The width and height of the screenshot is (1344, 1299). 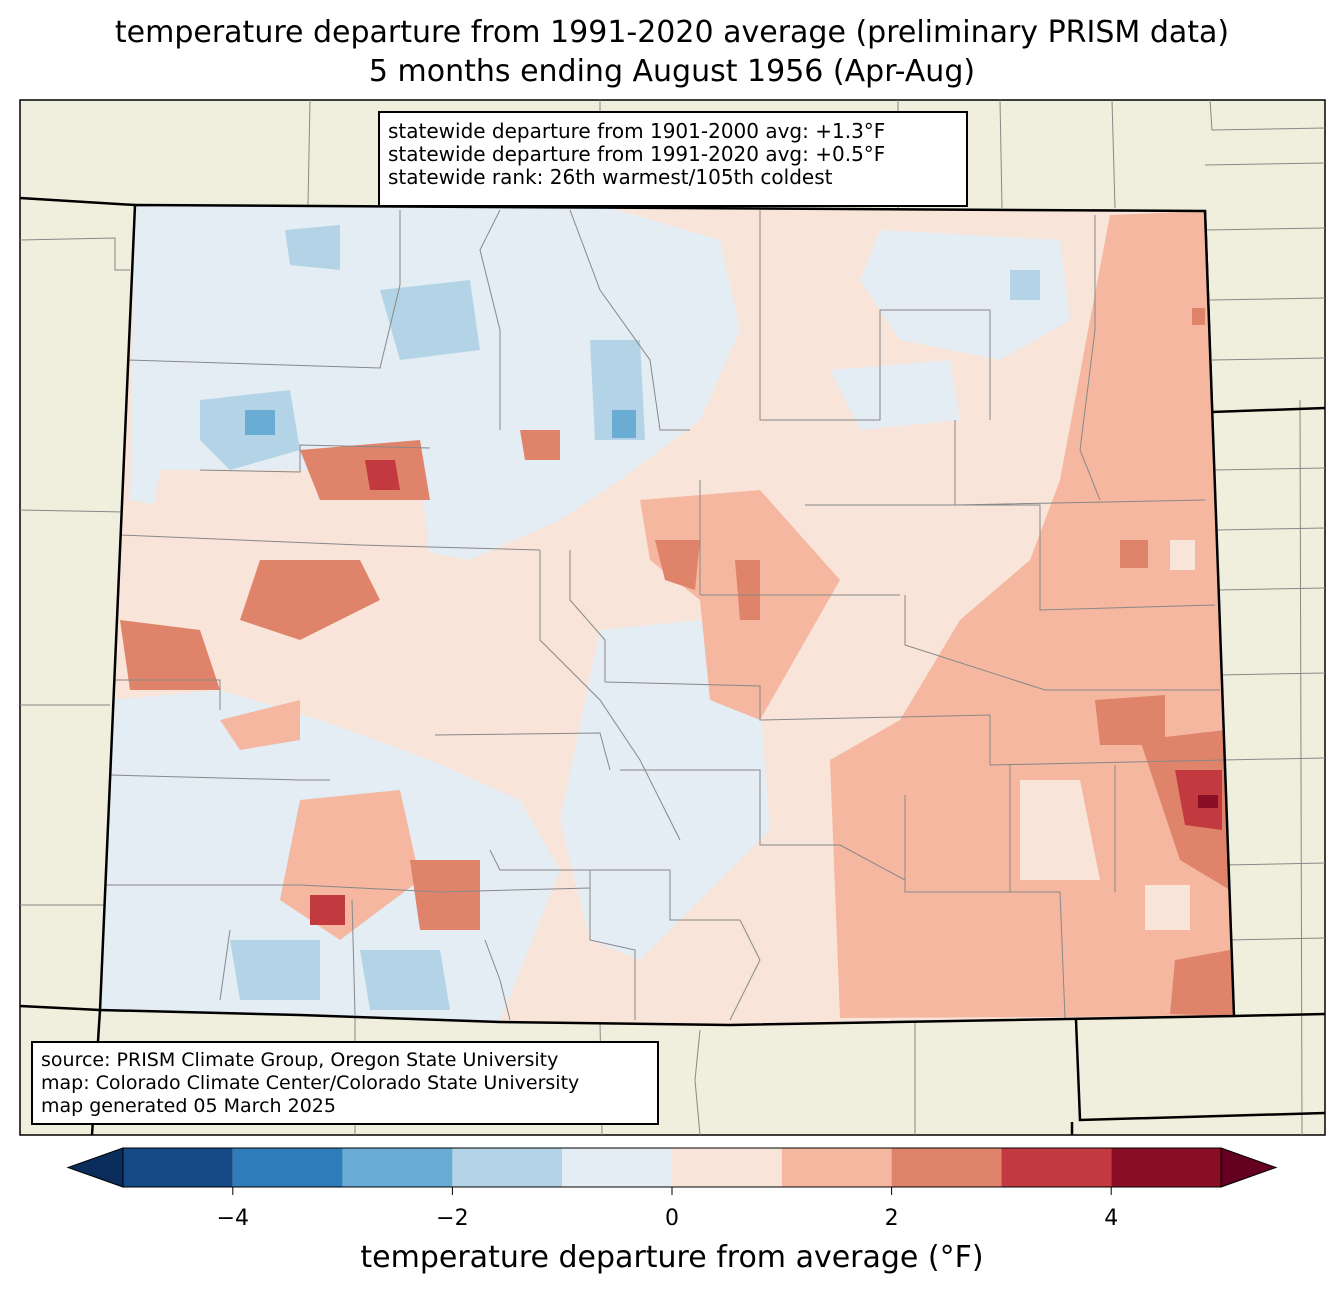 I want to click on colorbar-under-arrow, so click(x=95, y=1167).